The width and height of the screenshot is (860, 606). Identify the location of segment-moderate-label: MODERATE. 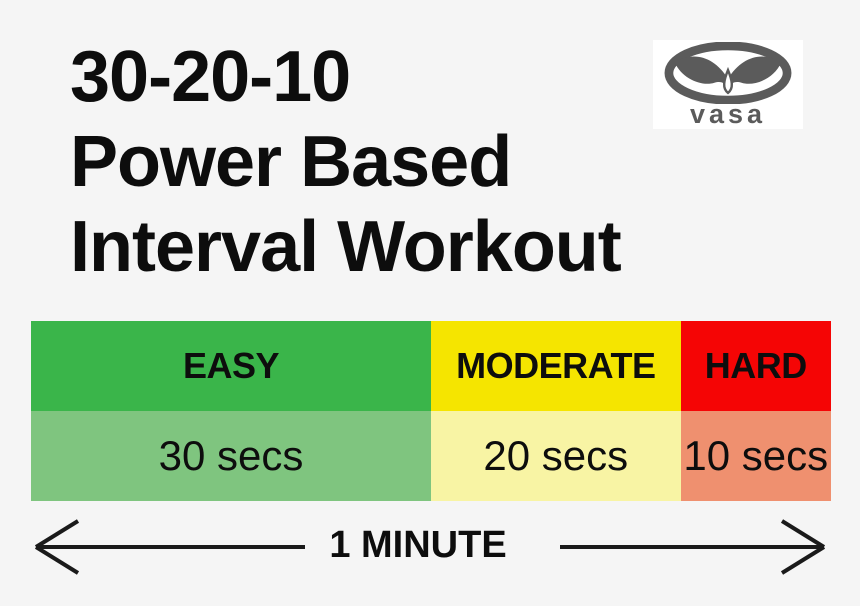
(556, 365).